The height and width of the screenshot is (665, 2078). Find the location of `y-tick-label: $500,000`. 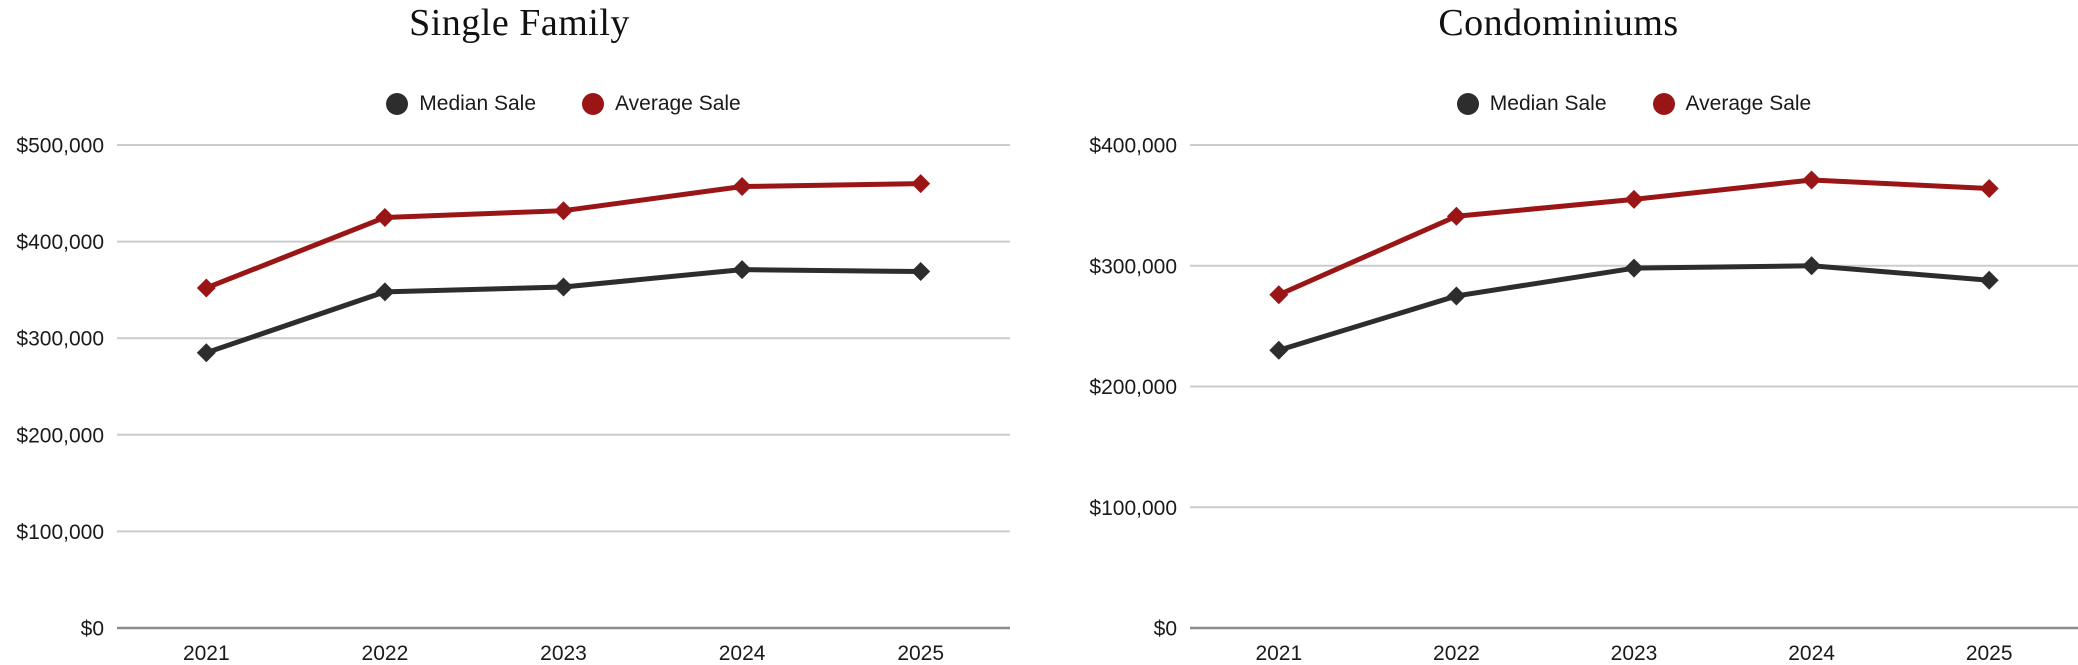

y-tick-label: $500,000 is located at coordinates (60, 146).